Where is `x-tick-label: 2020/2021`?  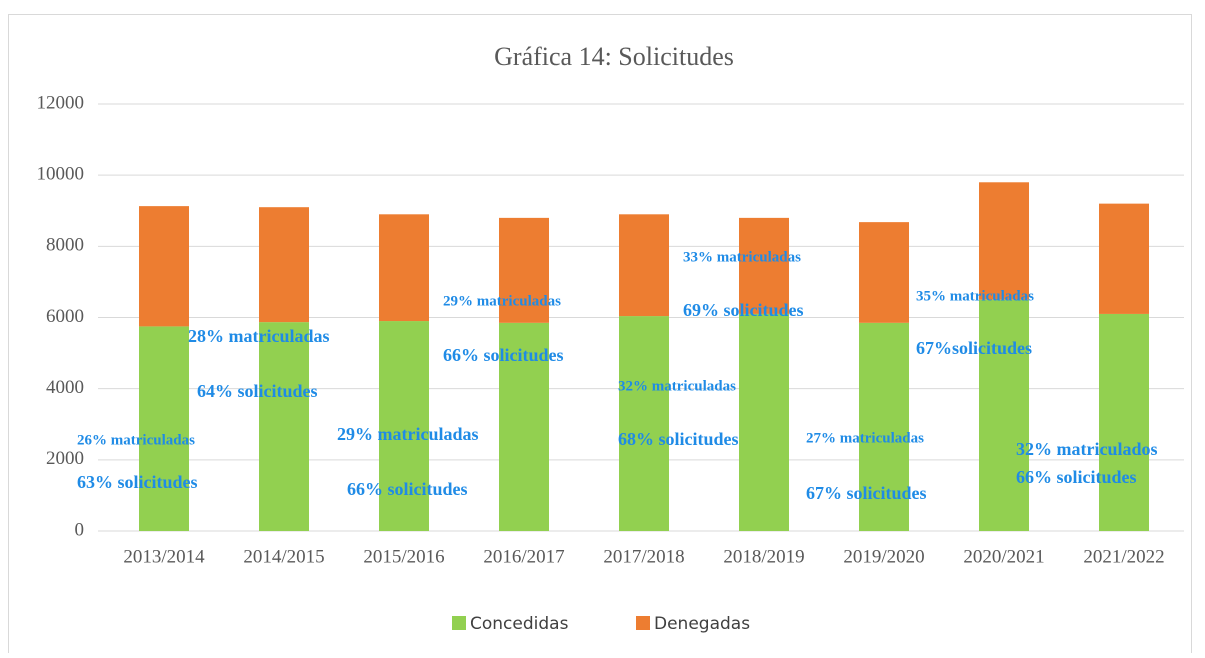
x-tick-label: 2020/2021 is located at coordinates (1003, 556).